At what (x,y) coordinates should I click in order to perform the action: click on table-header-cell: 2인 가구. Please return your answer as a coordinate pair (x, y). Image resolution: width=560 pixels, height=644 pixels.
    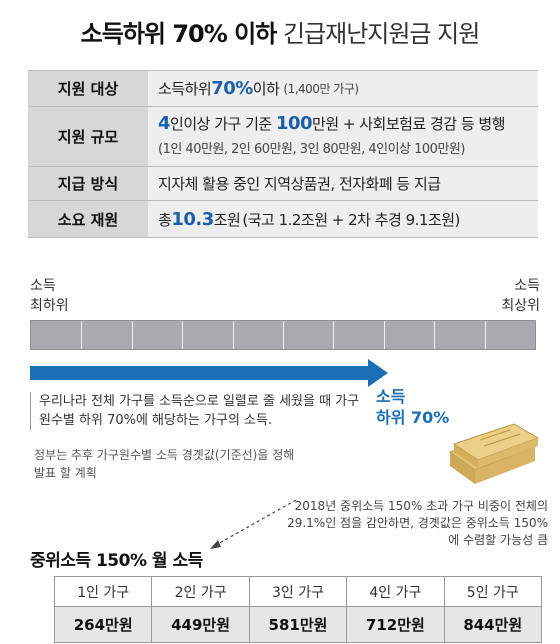
    Looking at the image, I should click on (200, 591).